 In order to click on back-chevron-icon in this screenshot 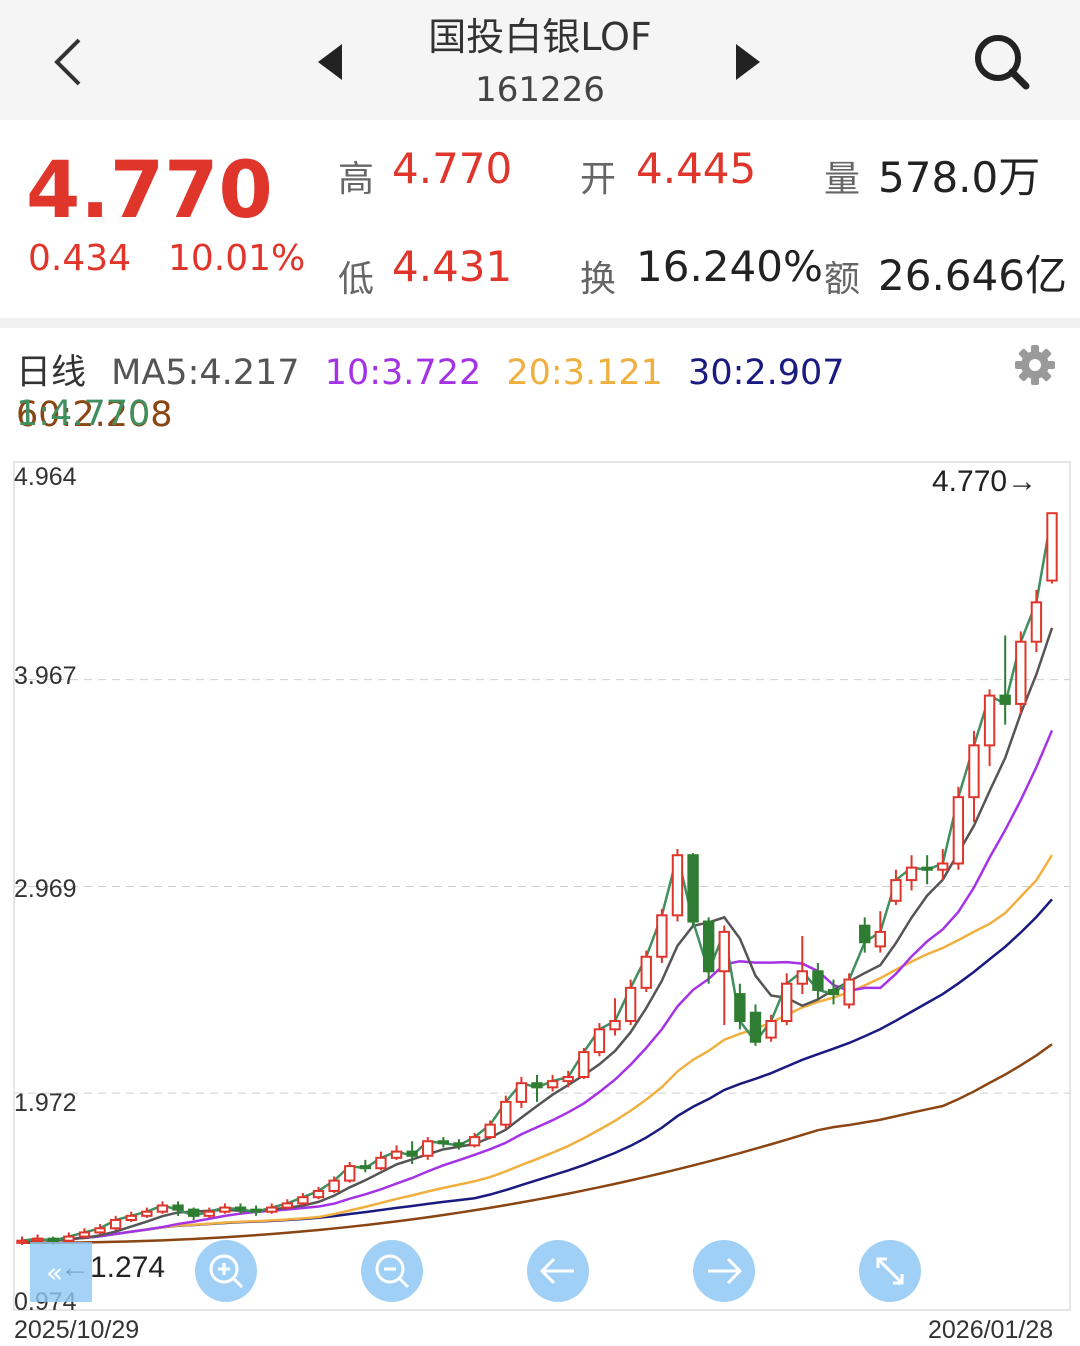, I will do `click(70, 62)`.